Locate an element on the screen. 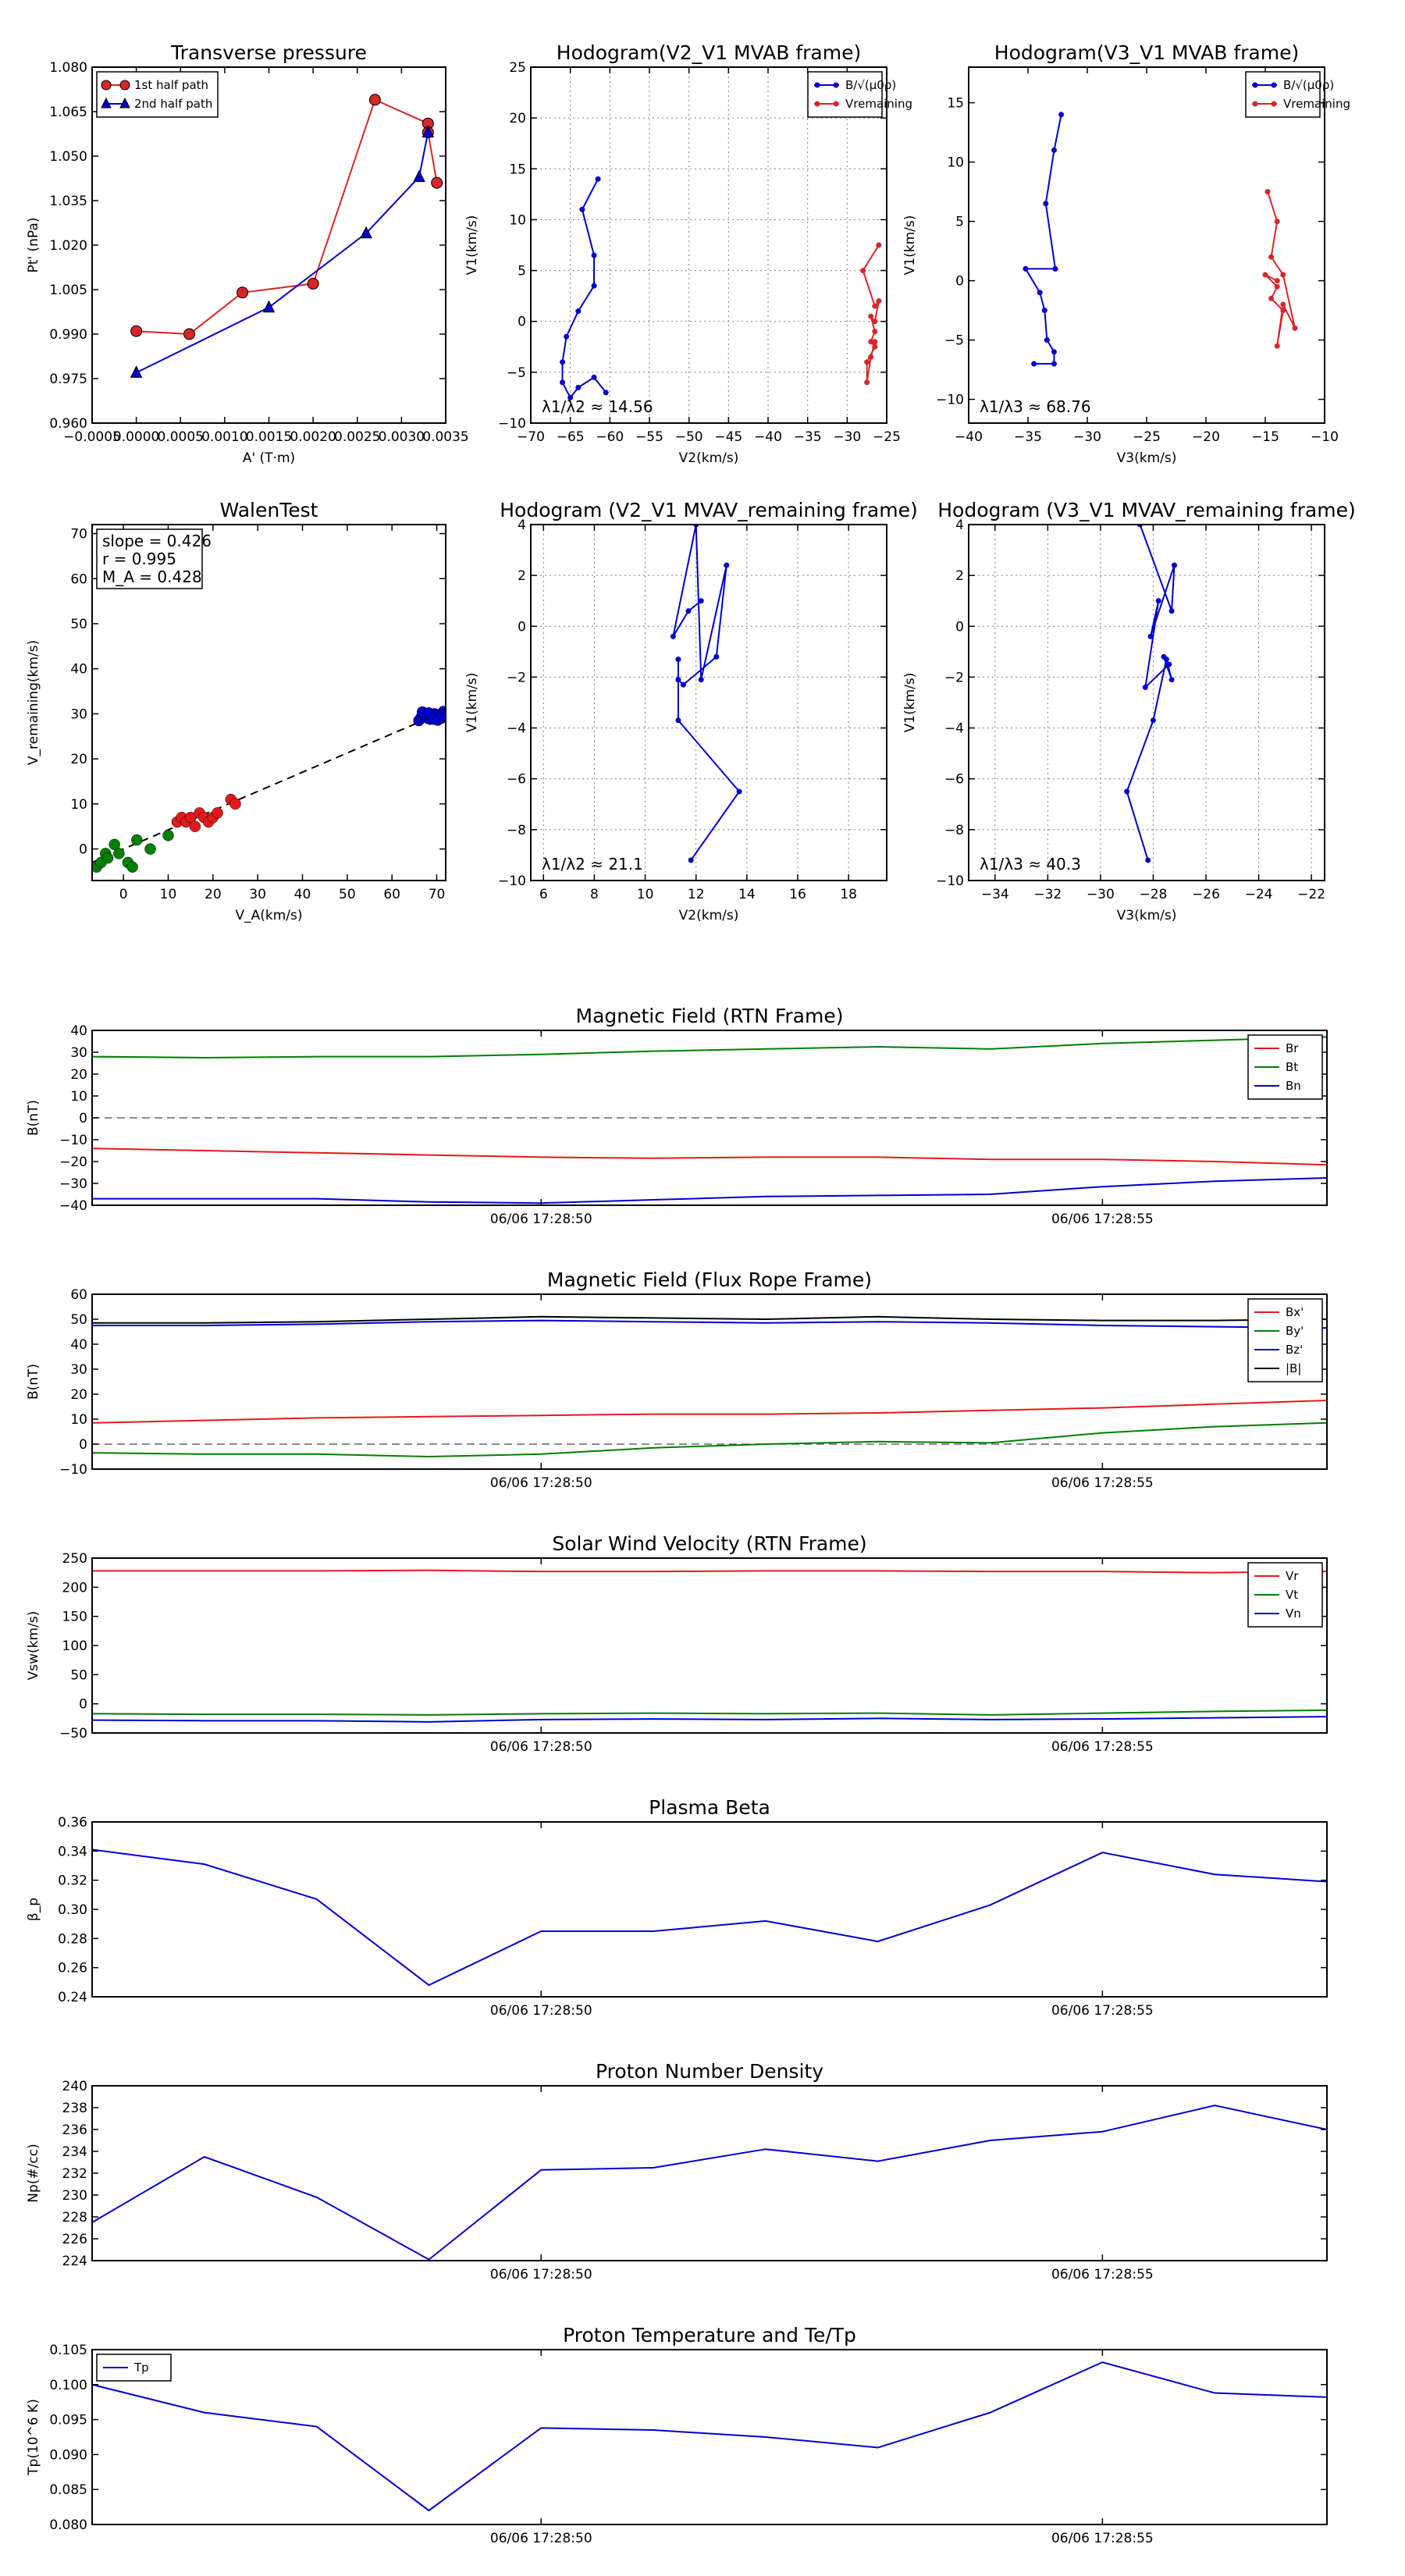 Image resolution: width=1405 pixels, height=2576 pixels. eigen-ratio-label: λ1/λ3 ≈ 40.3 is located at coordinates (1030, 864).